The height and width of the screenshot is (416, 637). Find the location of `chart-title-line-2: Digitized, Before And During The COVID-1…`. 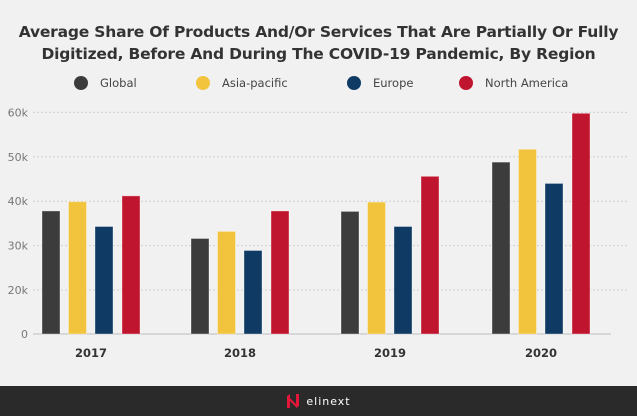

chart-title-line-2: Digitized, Before And During The COVID-1… is located at coordinates (318, 54).